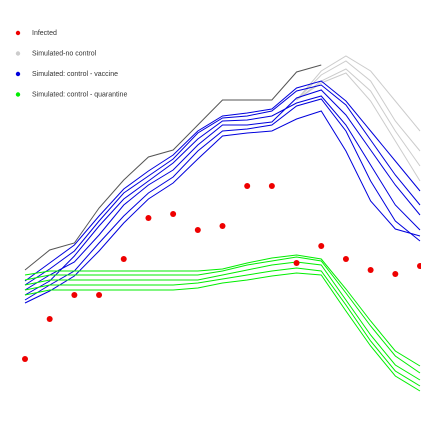  Describe the element at coordinates (64, 53) in the screenshot. I see `legend-label: Simulated-no control` at that location.